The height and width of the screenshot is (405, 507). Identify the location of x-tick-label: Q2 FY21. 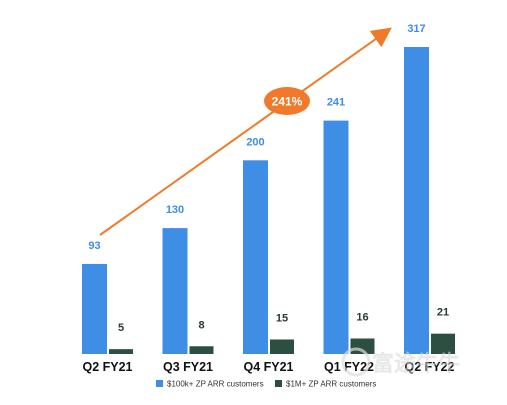
(107, 367).